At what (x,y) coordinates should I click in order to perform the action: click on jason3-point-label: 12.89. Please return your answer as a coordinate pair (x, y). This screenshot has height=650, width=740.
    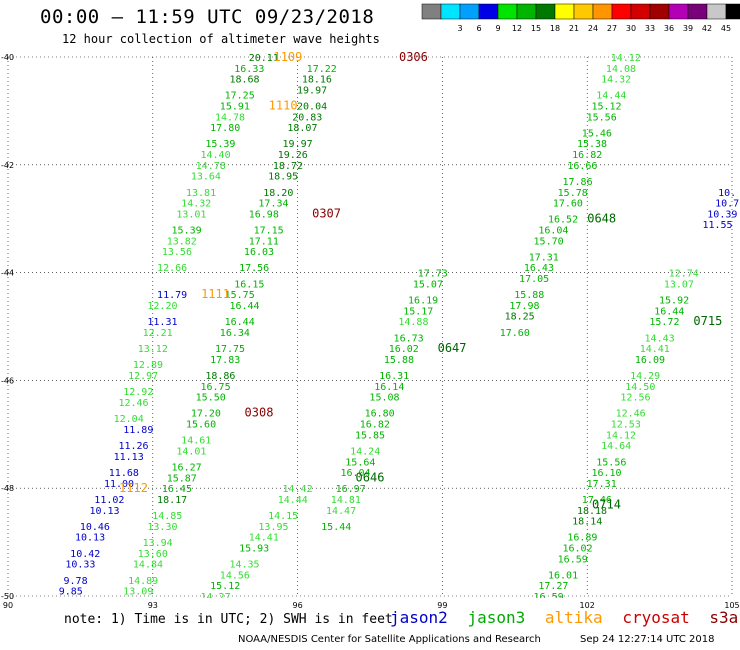
    Looking at the image, I should click on (148, 365).